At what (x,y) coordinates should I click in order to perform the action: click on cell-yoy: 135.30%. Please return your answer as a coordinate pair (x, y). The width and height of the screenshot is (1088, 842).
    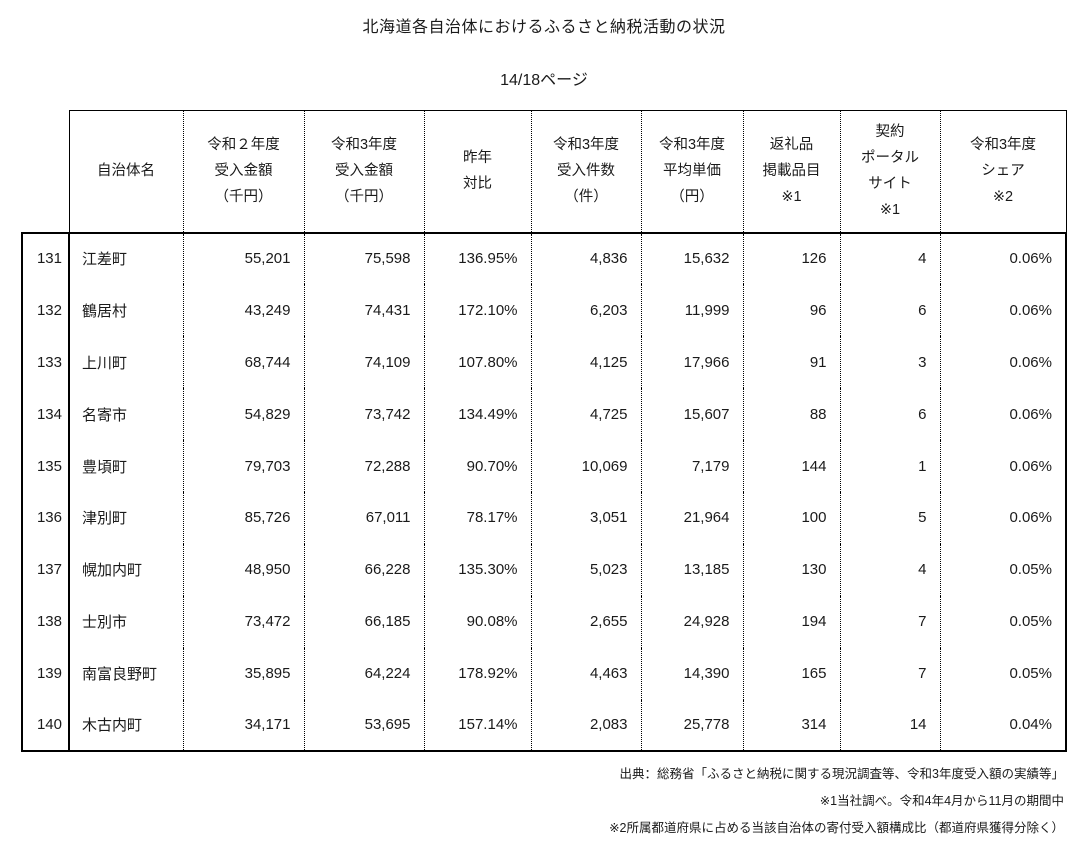
    Looking at the image, I should click on (478, 569).